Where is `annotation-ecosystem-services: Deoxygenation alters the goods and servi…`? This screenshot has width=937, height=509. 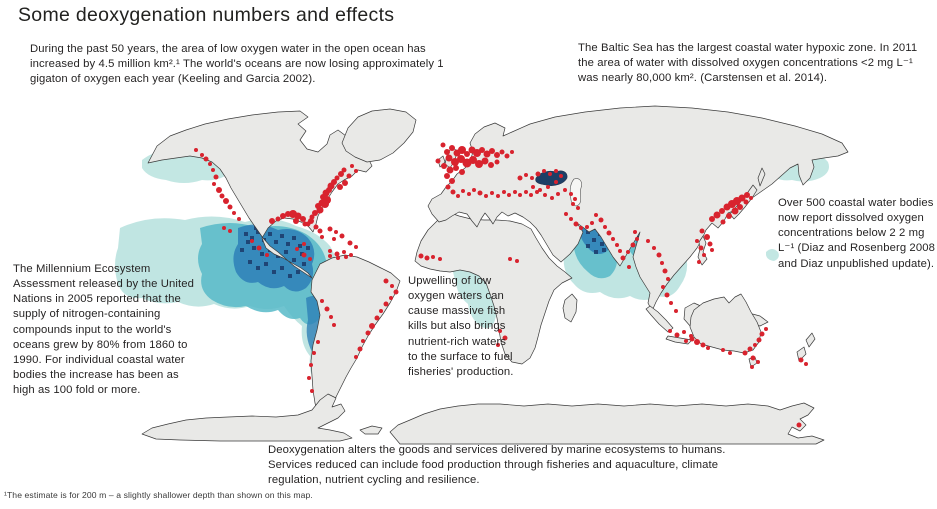 annotation-ecosystem-services: Deoxygenation alters the goods and servi… is located at coordinates (497, 465).